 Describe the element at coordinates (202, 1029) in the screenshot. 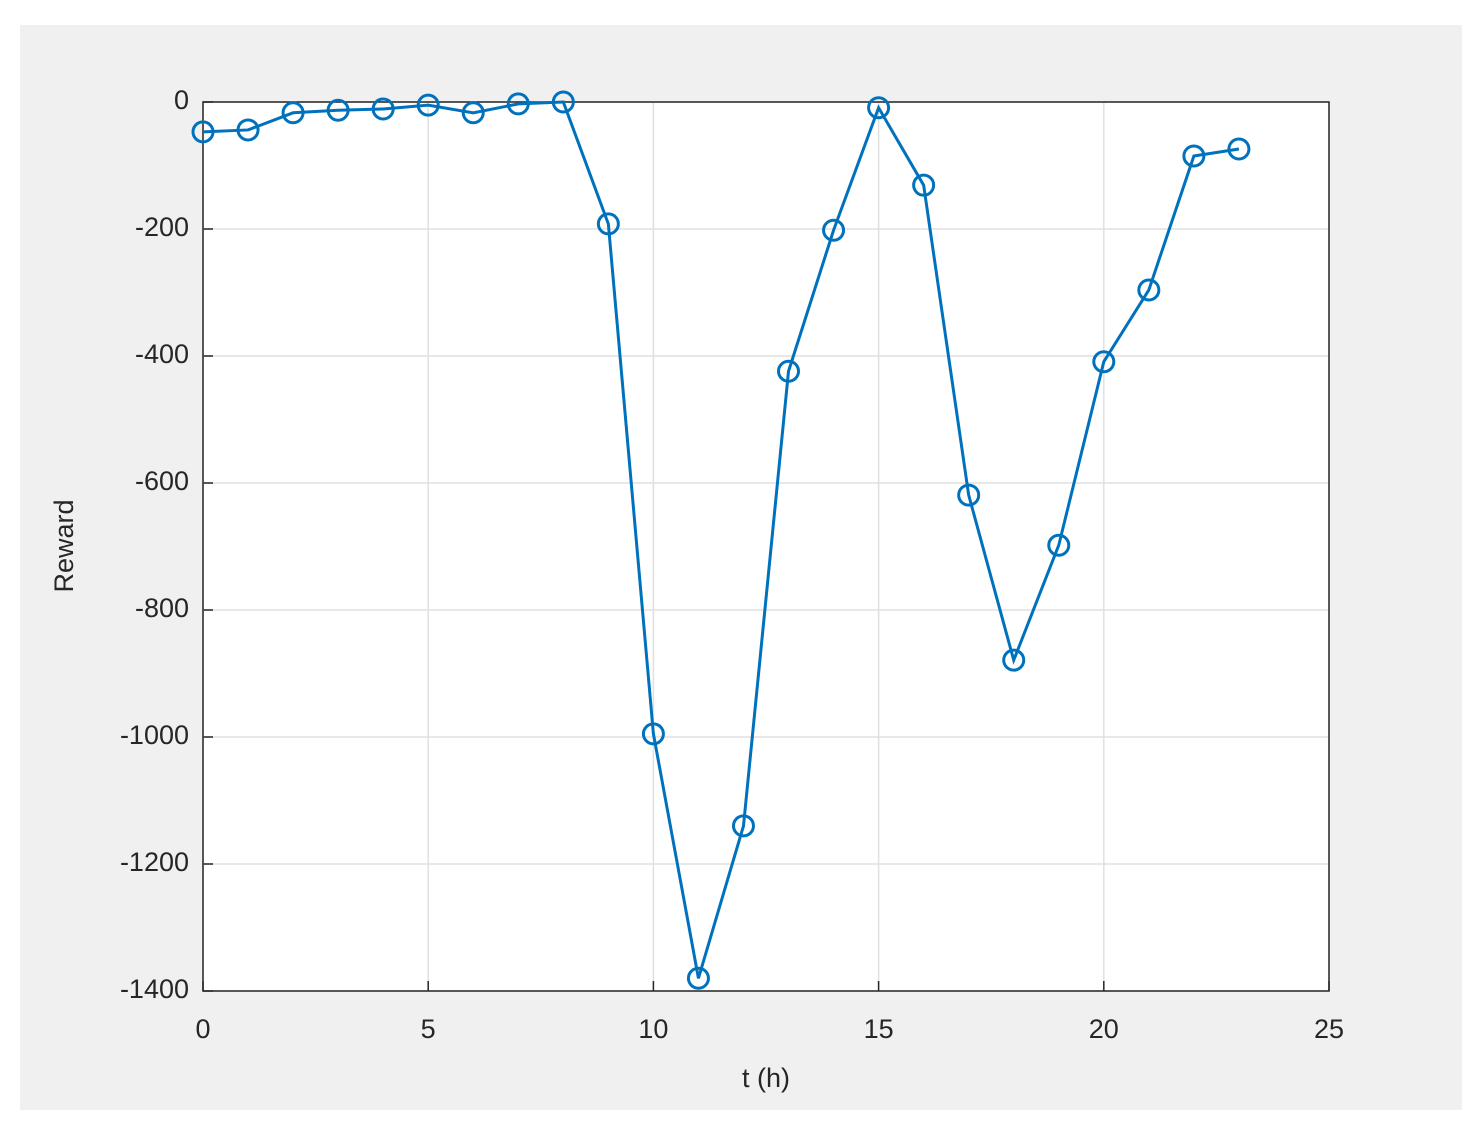

I see `x-tick-label: 0` at that location.